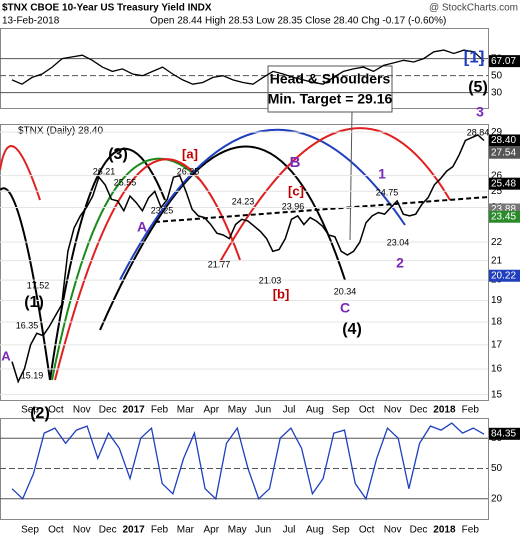  What do you see at coordinates (497, 260) in the screenshot?
I see `y-tick-label: 21` at bounding box center [497, 260].